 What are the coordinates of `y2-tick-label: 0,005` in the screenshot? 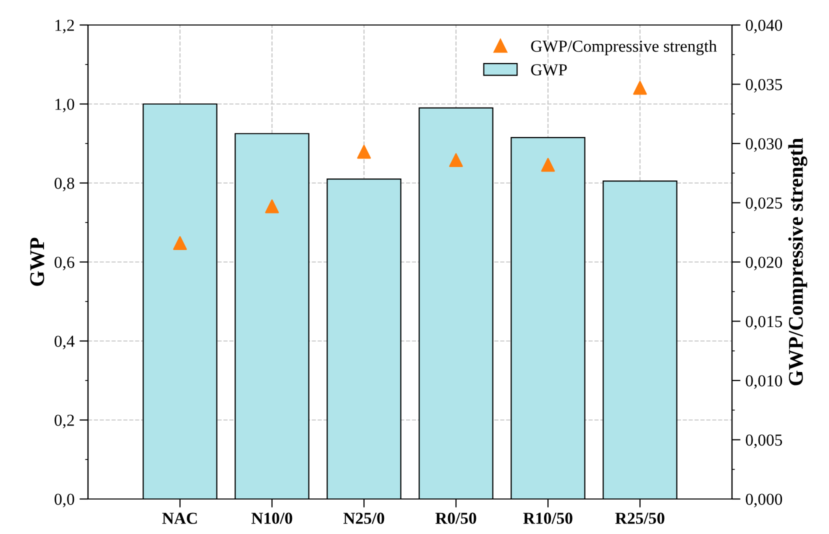 It's located at (764, 441).